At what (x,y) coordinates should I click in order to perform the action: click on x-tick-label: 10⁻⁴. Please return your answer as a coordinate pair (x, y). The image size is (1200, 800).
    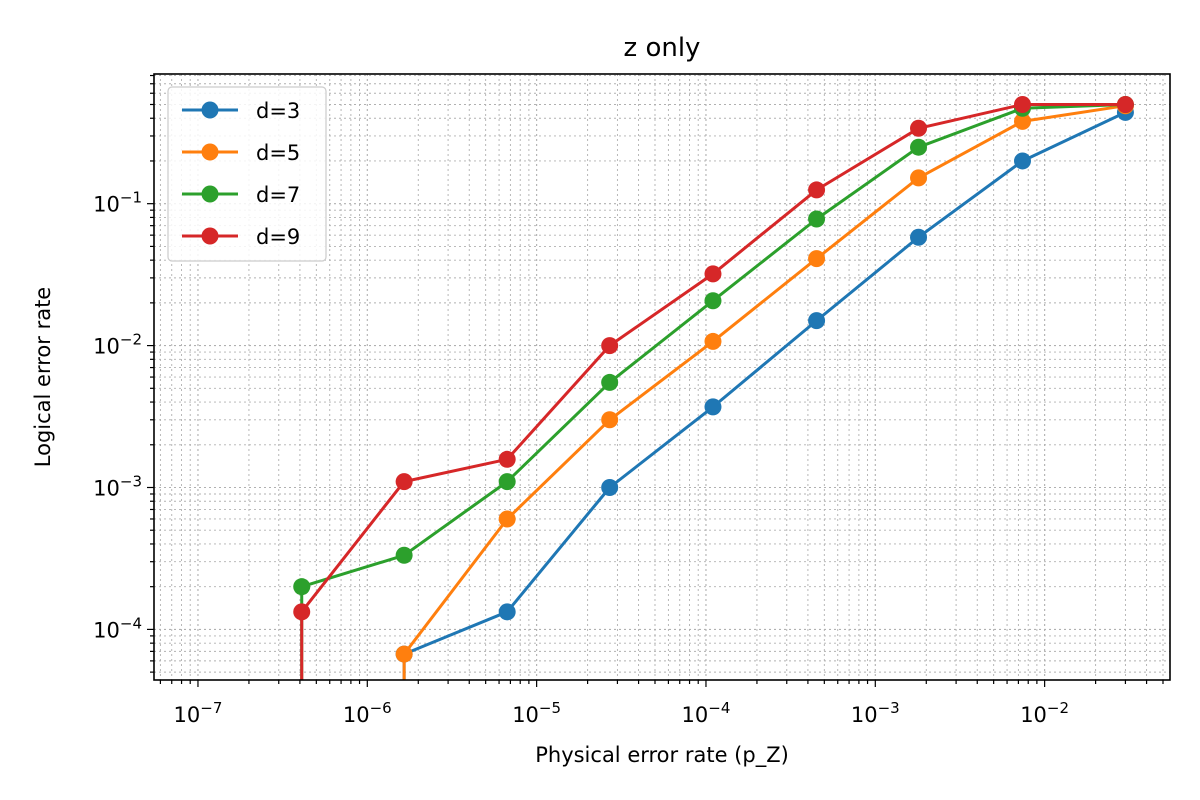
    Looking at the image, I should click on (706, 713).